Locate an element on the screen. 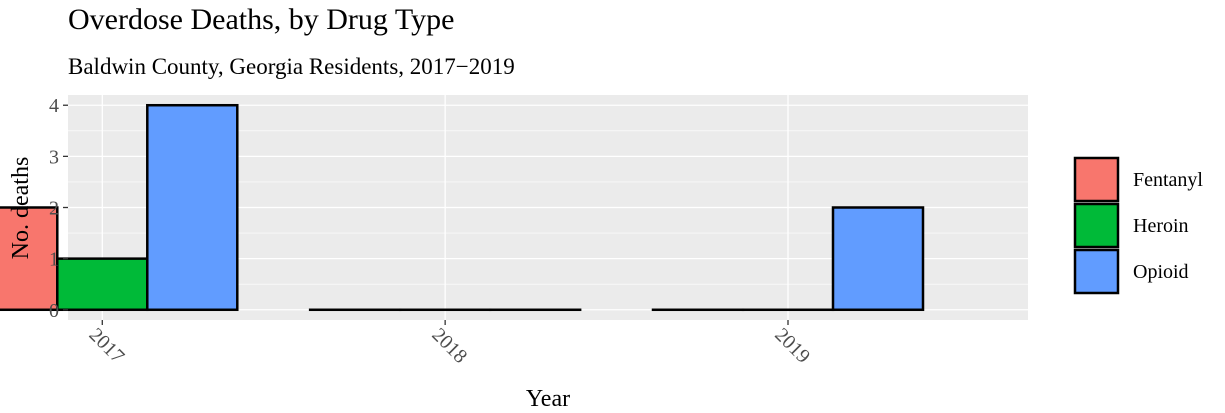  x-tick-label: 2018 is located at coordinates (449, 346).